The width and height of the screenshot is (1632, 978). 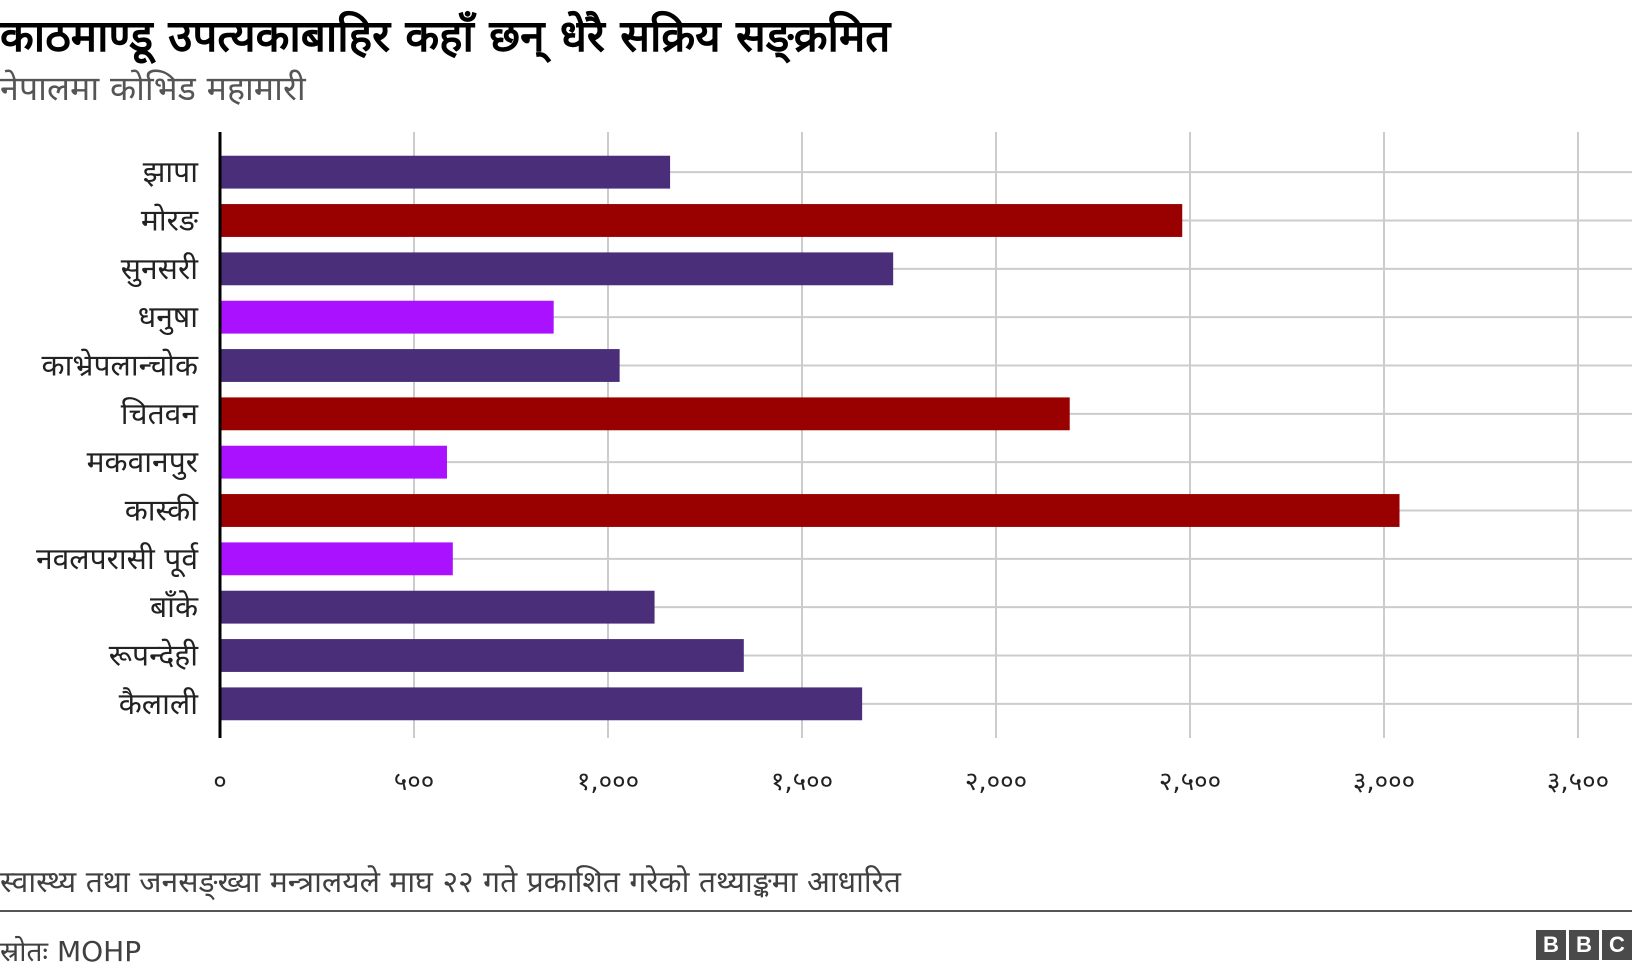 I want to click on x-tick-label-2: १,०००, so click(x=608, y=782).